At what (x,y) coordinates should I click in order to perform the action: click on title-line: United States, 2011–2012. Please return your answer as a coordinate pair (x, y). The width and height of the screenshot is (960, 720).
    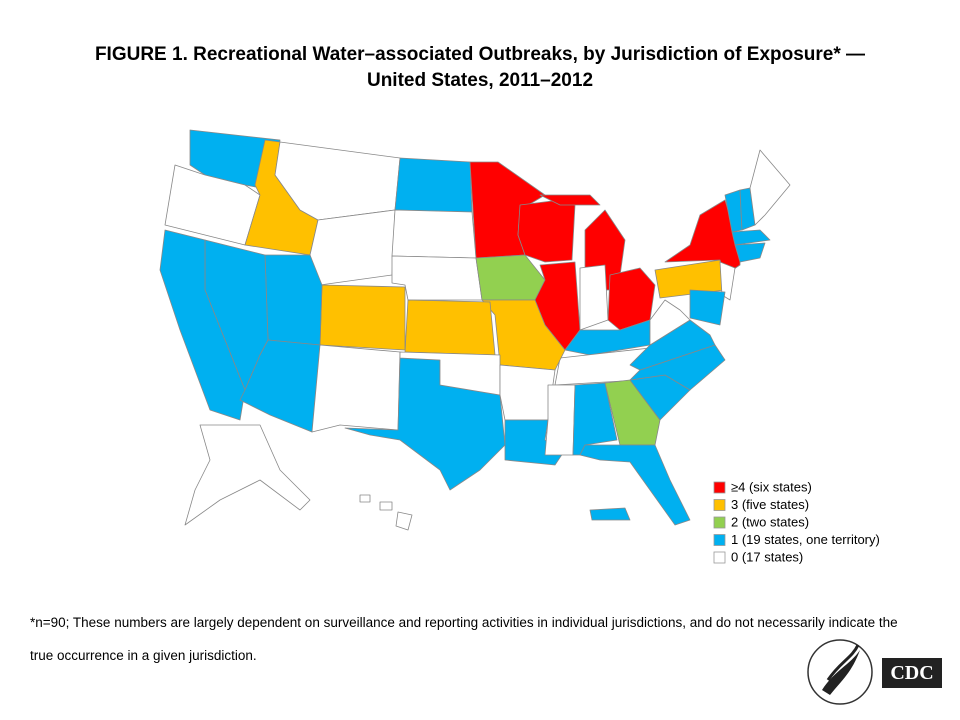
    Looking at the image, I should click on (480, 80).